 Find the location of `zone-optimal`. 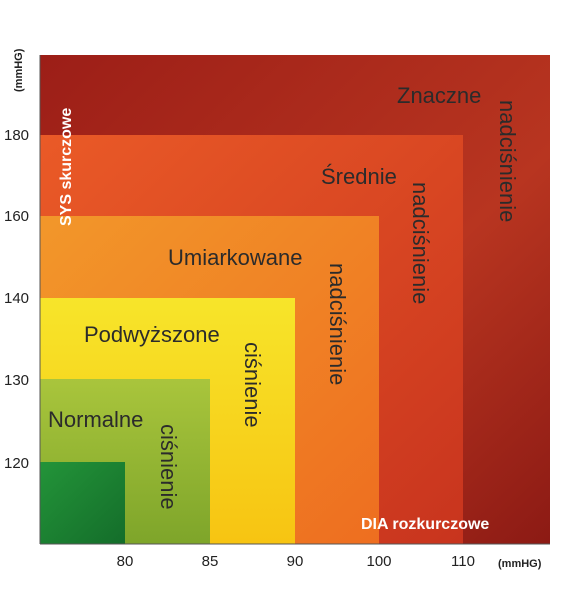

zone-optimal is located at coordinates (82, 503).